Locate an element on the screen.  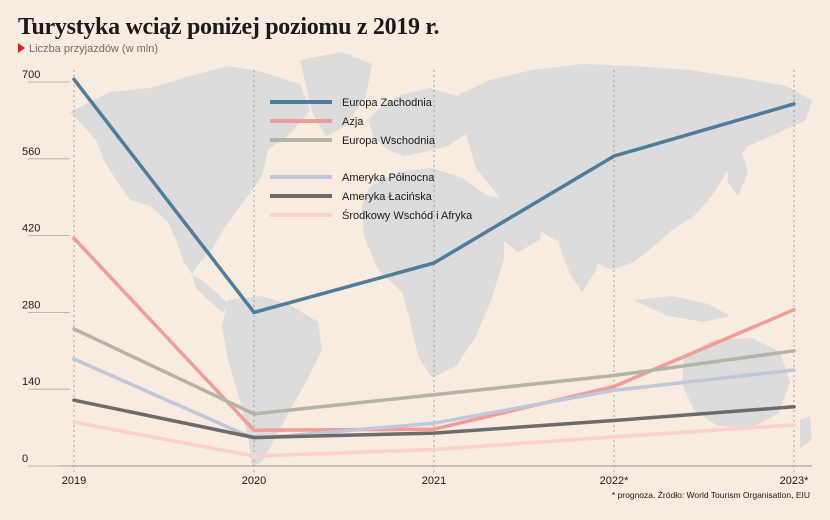
triangle-marker-icon is located at coordinates (21, 48).